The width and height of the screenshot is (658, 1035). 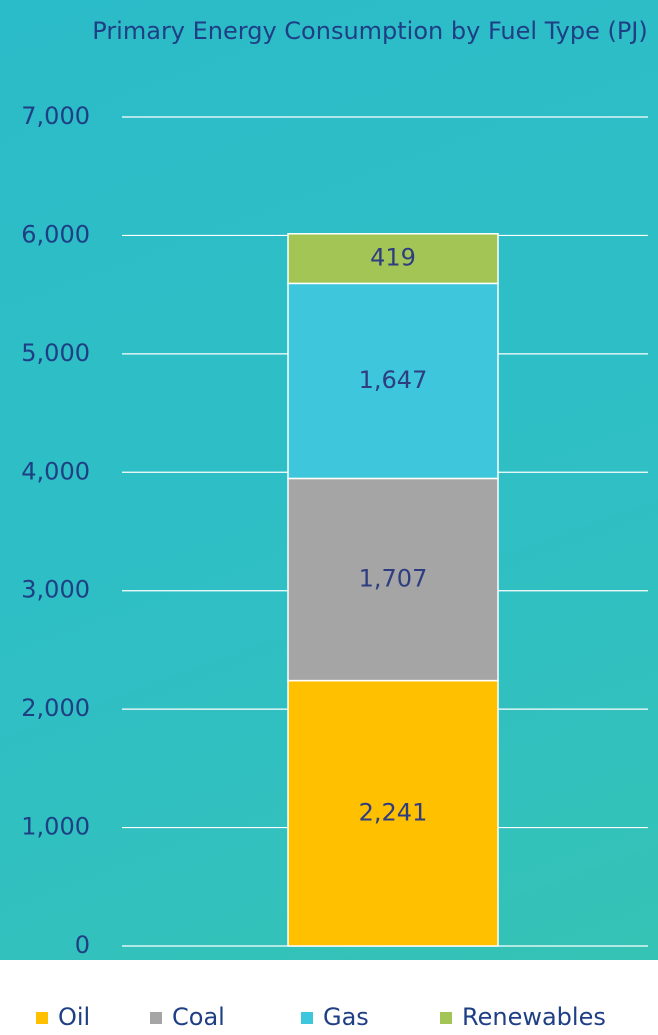 What do you see at coordinates (534, 1017) in the screenshot?
I see `legend-label: Renewables` at bounding box center [534, 1017].